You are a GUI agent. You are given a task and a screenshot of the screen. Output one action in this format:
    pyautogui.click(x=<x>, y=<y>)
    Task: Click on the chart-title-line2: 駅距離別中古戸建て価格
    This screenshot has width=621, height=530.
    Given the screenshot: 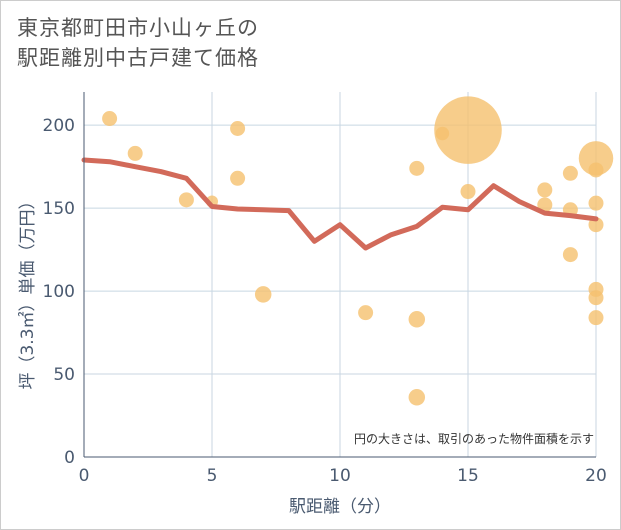 What is the action you would take?
    pyautogui.click(x=138, y=58)
    